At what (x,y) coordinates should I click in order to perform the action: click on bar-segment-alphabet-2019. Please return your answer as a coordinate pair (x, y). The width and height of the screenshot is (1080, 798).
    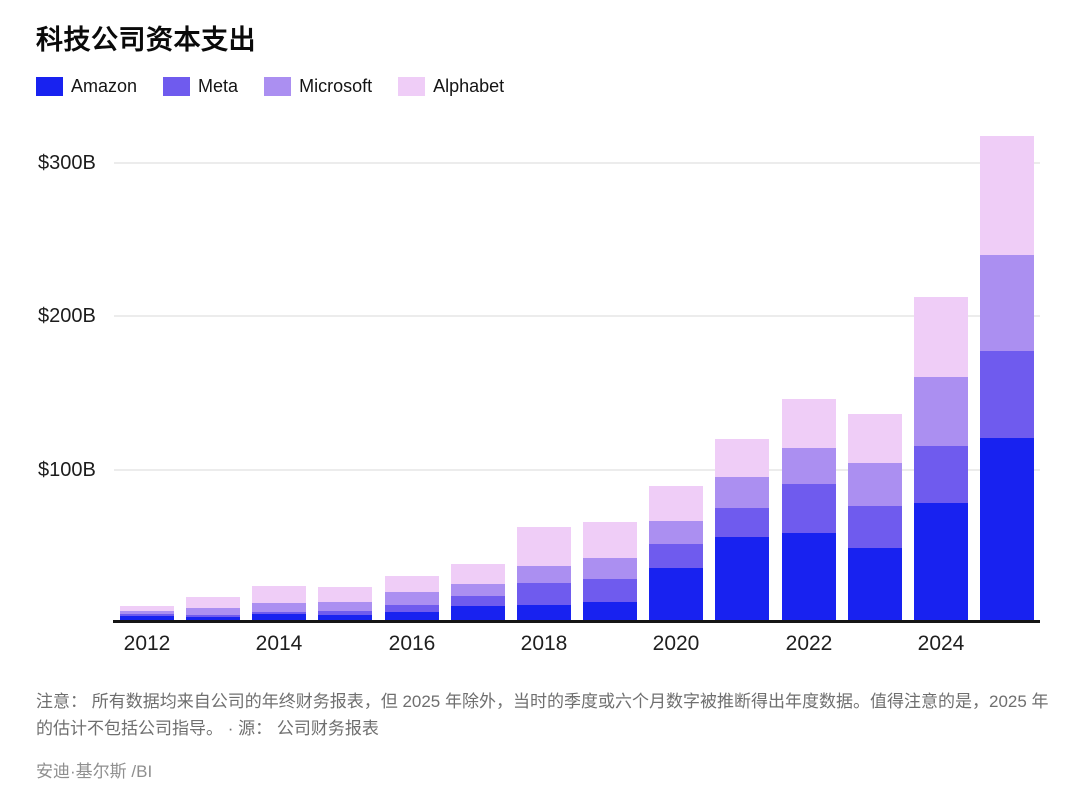
    Looking at the image, I should click on (610, 539).